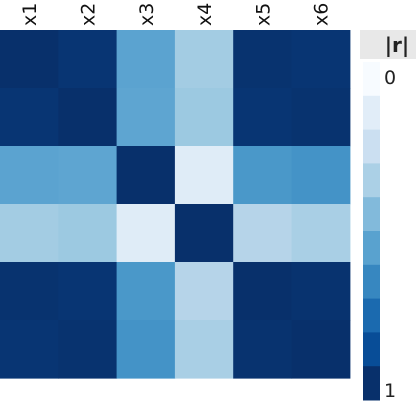 This screenshot has width=420, height=409. I want to click on heatmap-cell-x5-x1, so click(29, 291).